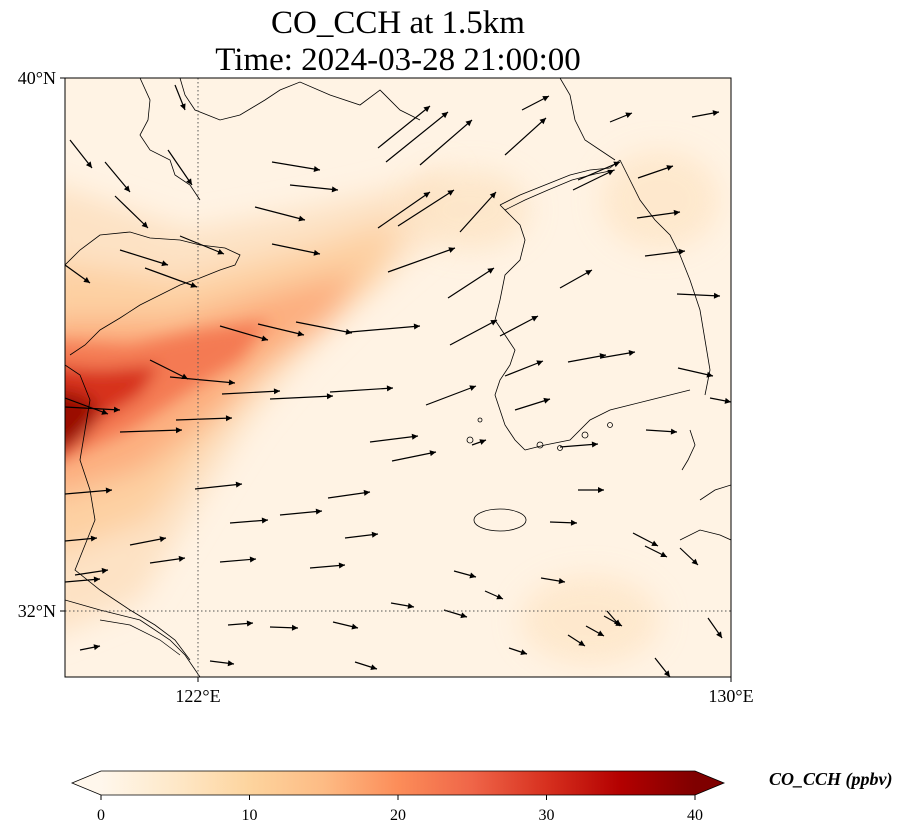 The width and height of the screenshot is (921, 836). What do you see at coordinates (831, 779) in the screenshot?
I see `colorbar-label: CO_CCH (ppbv)` at bounding box center [831, 779].